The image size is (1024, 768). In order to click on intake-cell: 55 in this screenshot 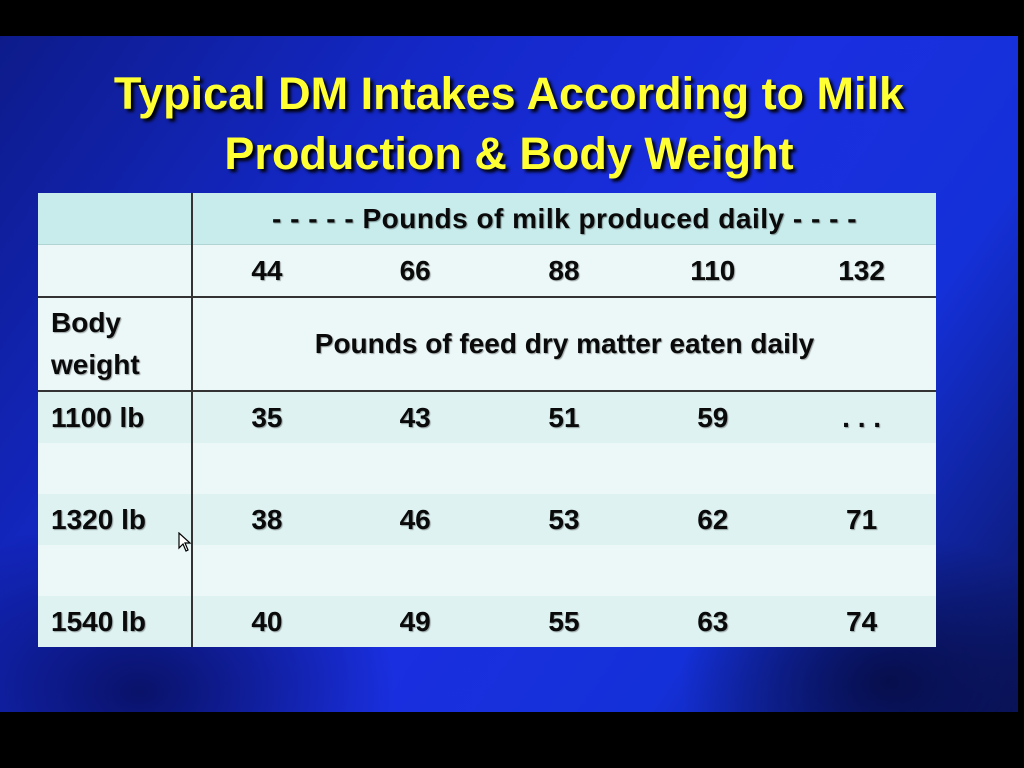, I will do `click(564, 621)`.